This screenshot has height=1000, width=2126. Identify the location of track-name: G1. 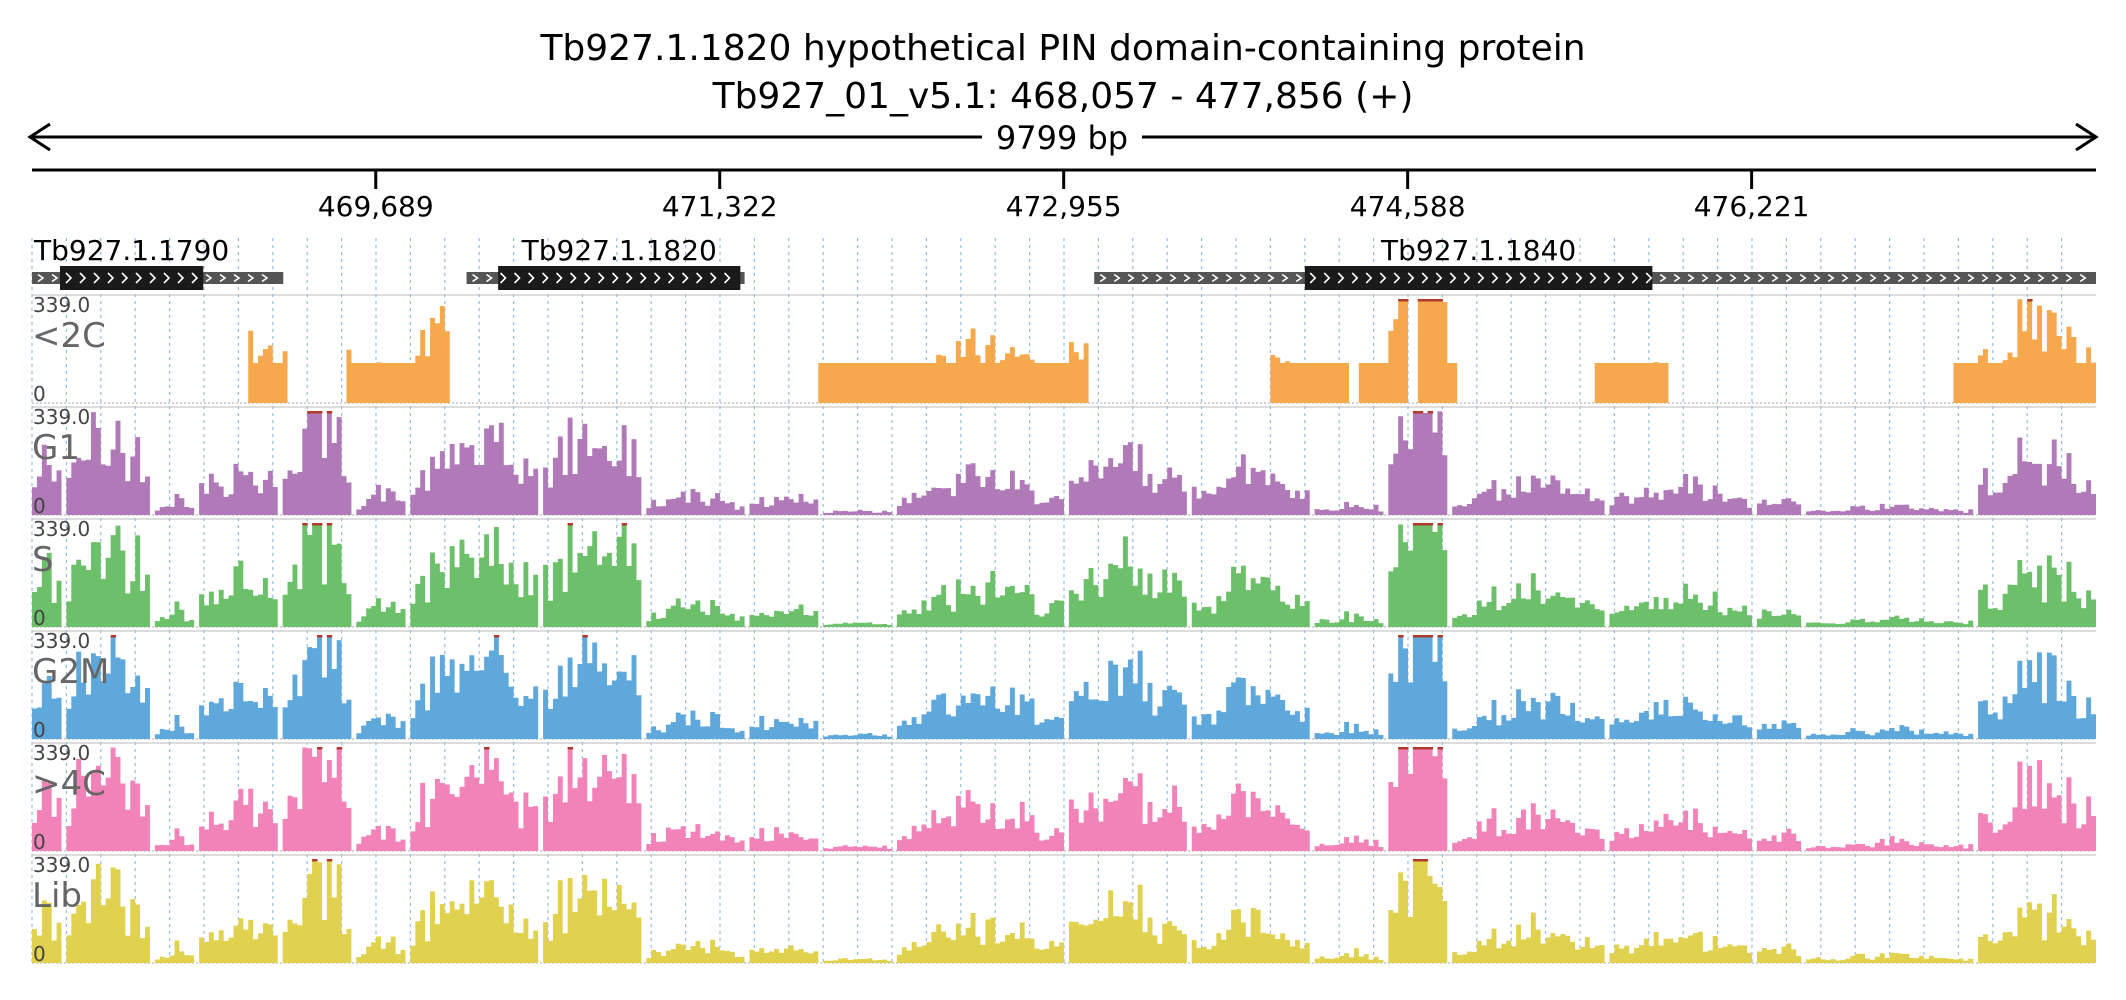
(56, 448).